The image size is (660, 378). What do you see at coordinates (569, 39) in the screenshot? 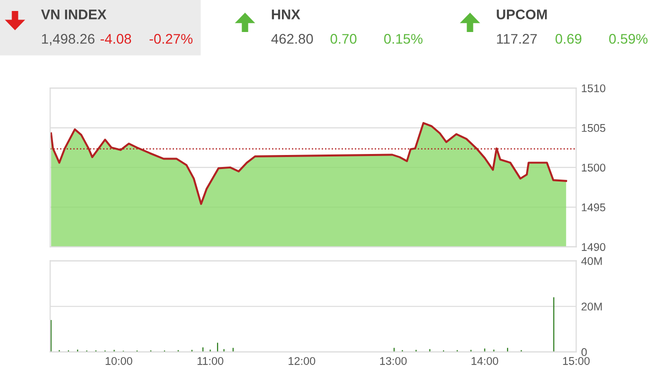
I see `data-label: 0.69` at bounding box center [569, 39].